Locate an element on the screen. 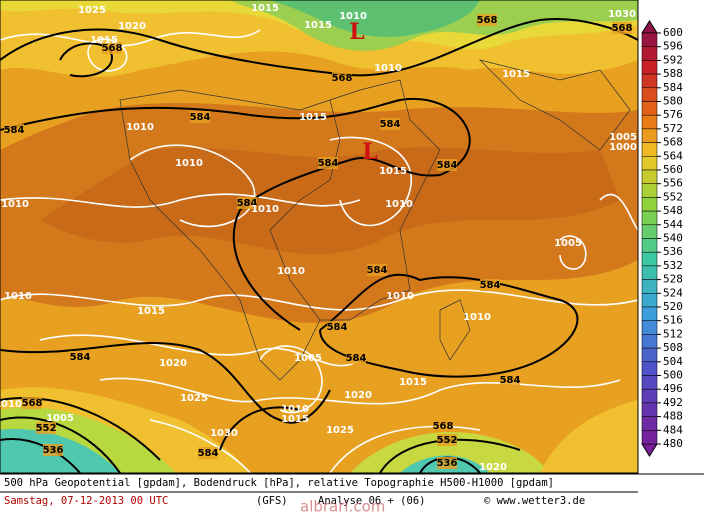 The width and height of the screenshot is (704, 517). colorbar-label: 600 is located at coordinates (673, 32).